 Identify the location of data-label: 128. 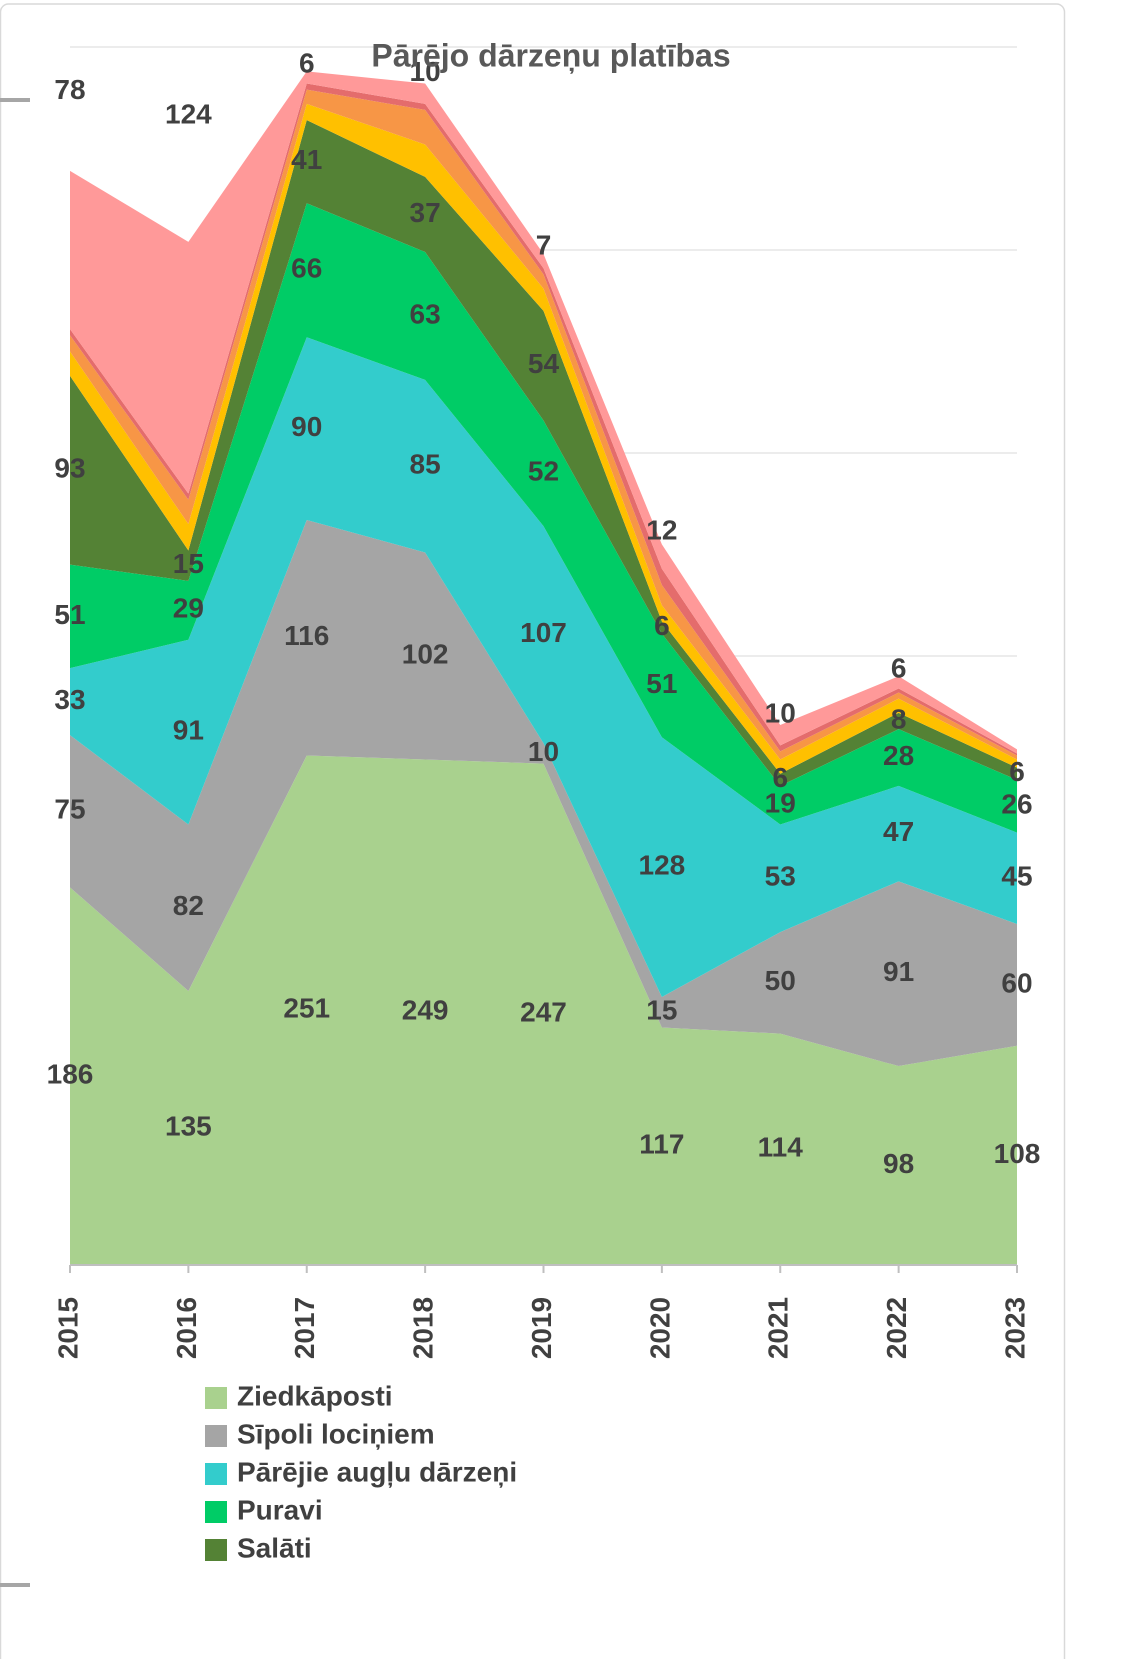
(662, 865).